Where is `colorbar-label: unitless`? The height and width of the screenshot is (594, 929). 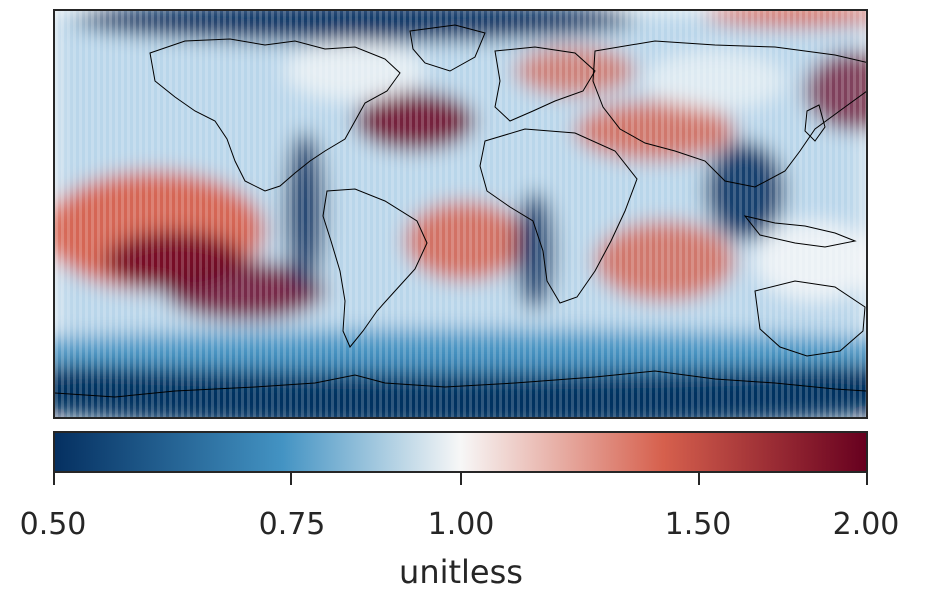
colorbar-label: unitless is located at coordinates (461, 572).